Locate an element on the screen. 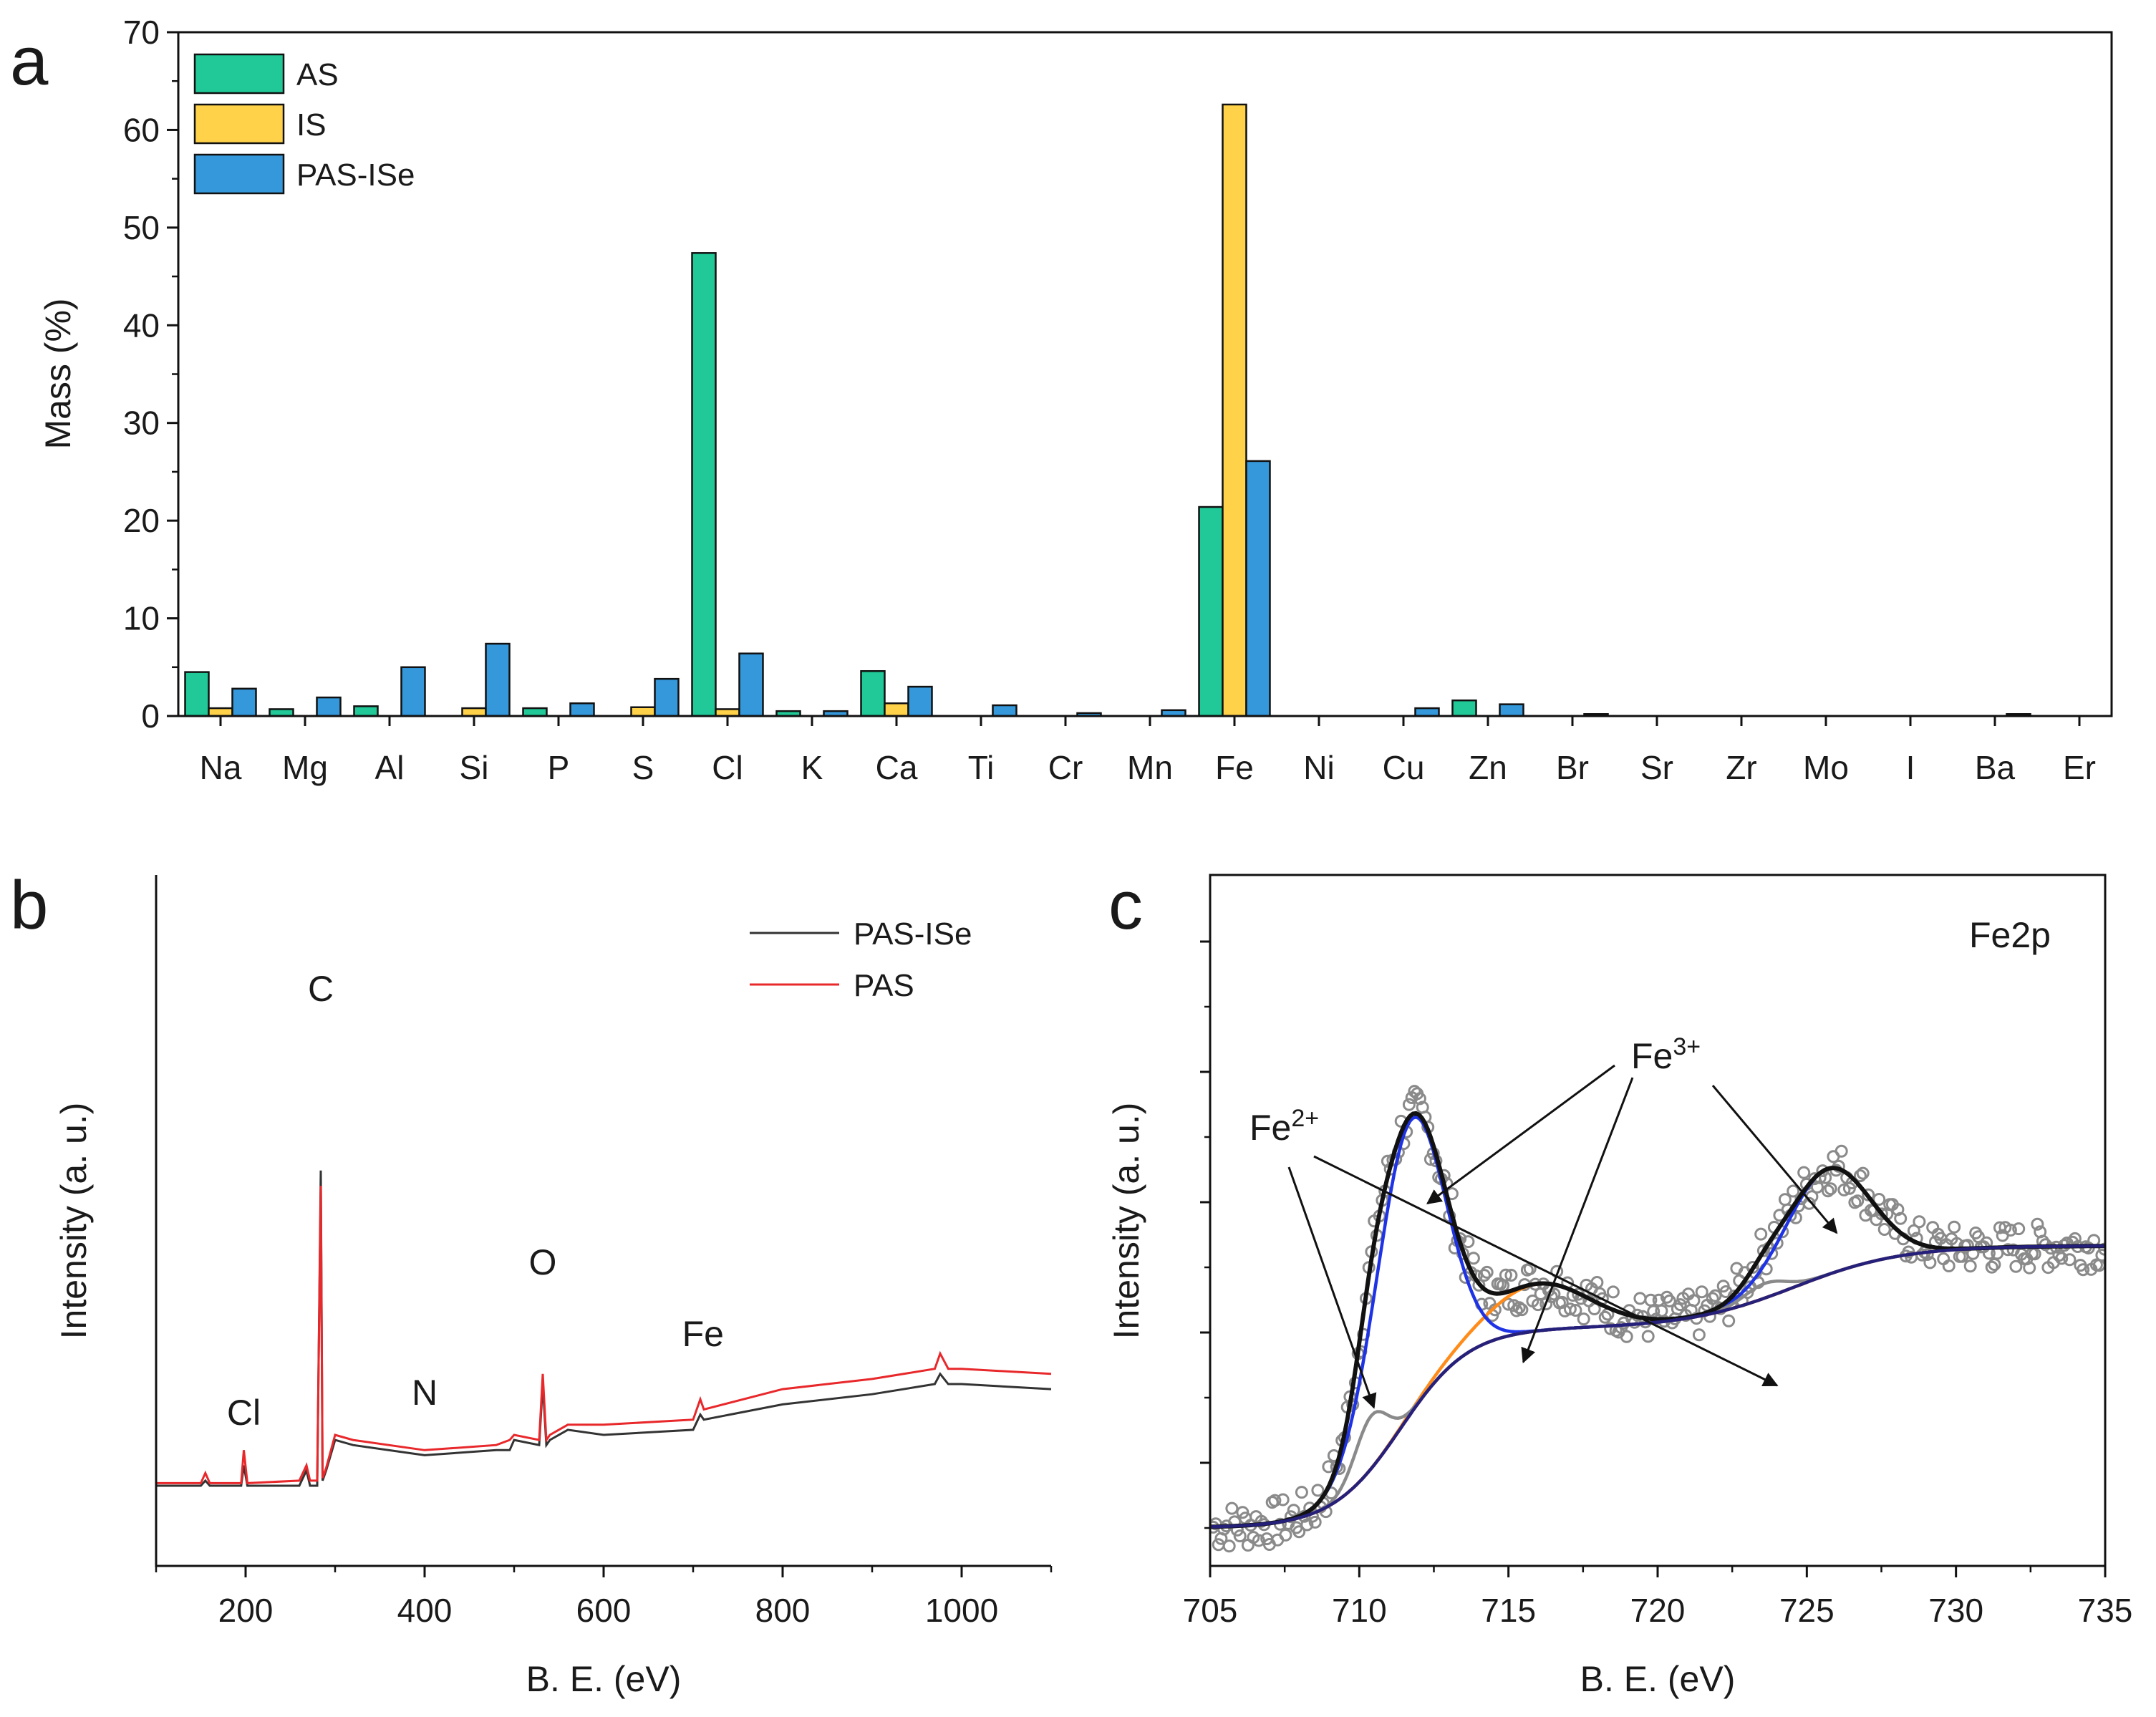 Image resolution: width=2156 pixels, height=1717 pixels. x-tick-label-k: K is located at coordinates (812, 767).